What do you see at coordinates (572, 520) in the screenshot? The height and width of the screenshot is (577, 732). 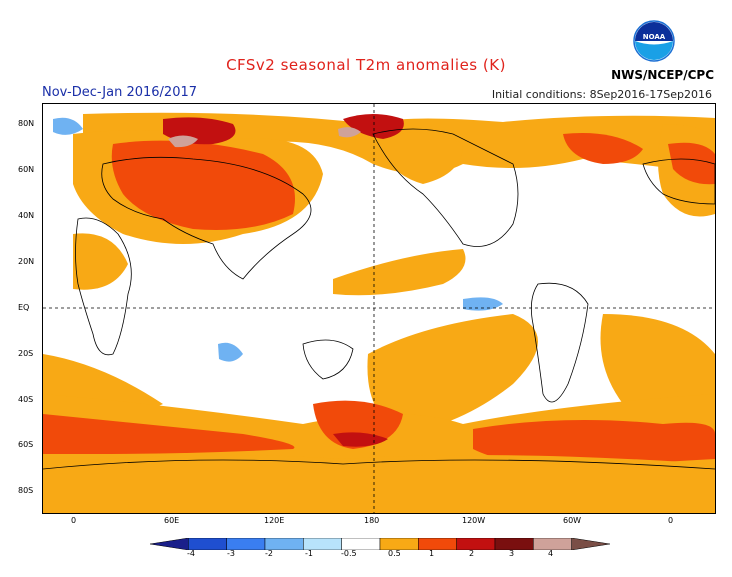 I see `lon-label: 60W` at bounding box center [572, 520].